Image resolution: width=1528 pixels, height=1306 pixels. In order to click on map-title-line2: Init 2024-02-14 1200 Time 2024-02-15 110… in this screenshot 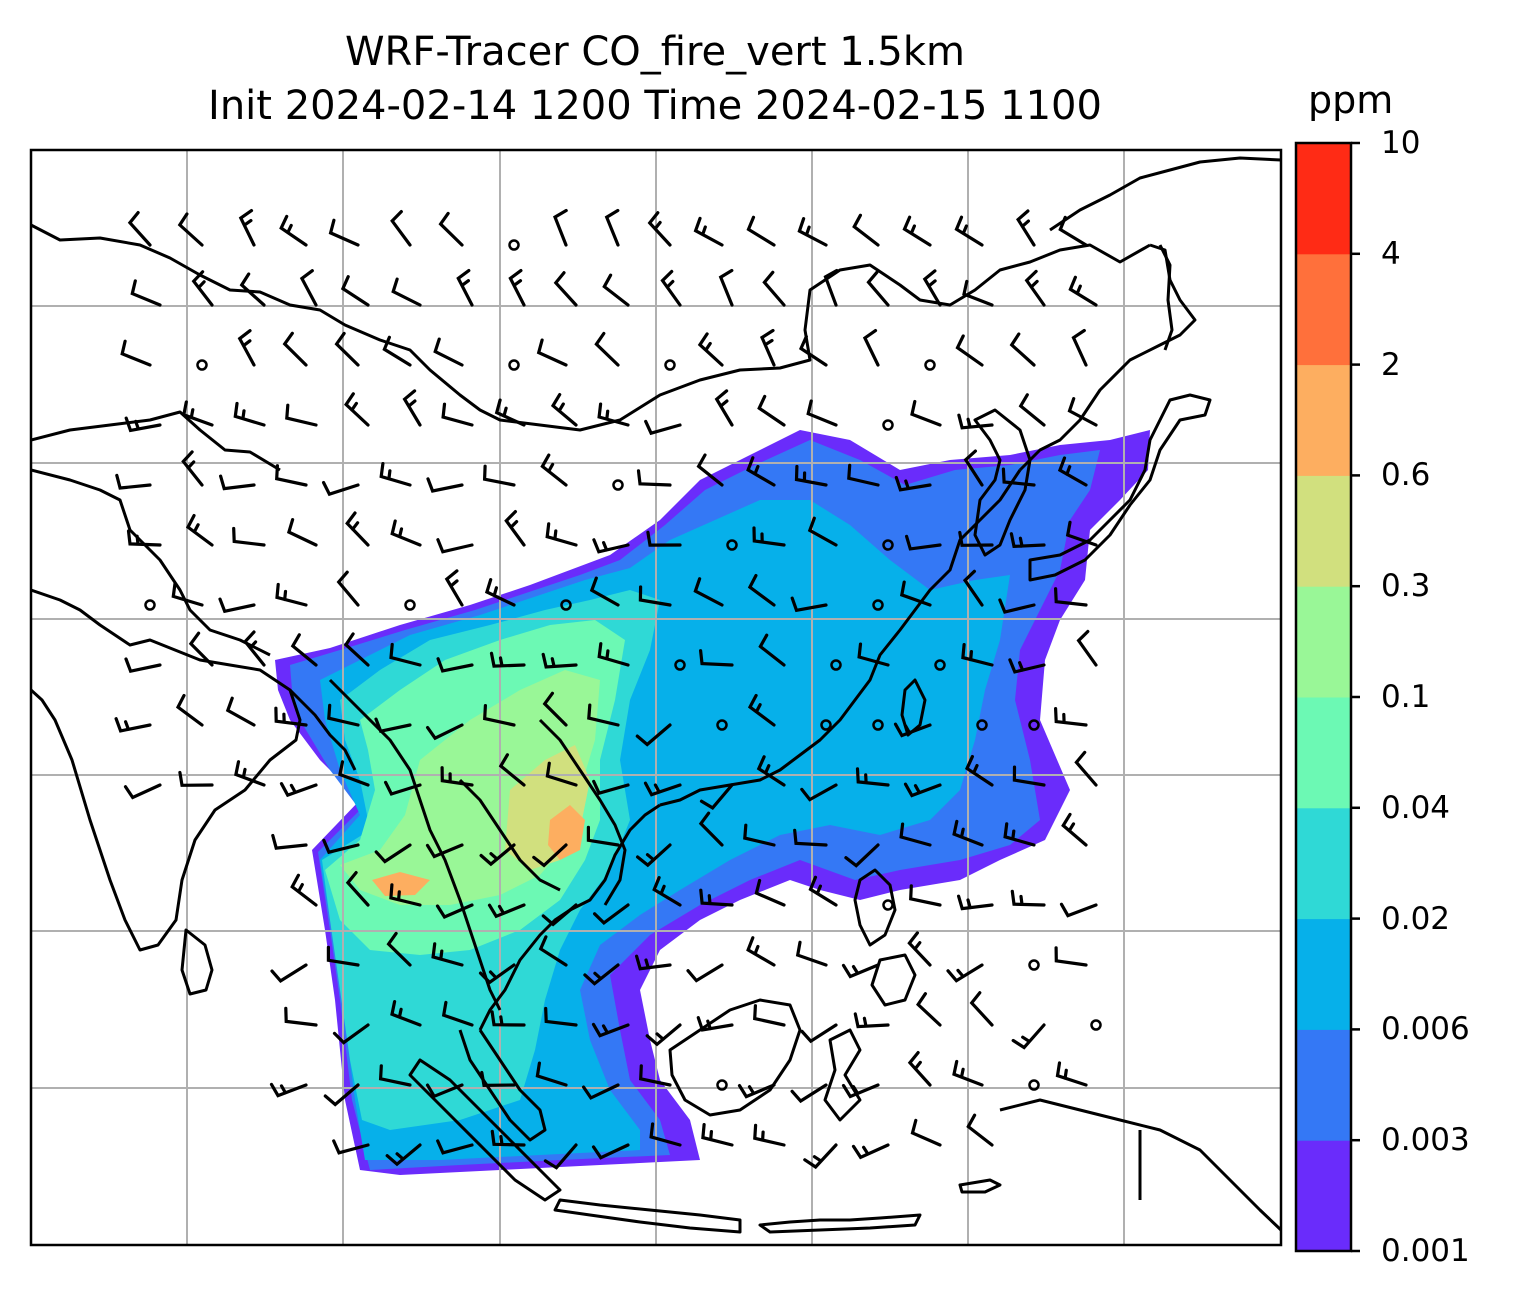, I will do `click(655, 106)`.